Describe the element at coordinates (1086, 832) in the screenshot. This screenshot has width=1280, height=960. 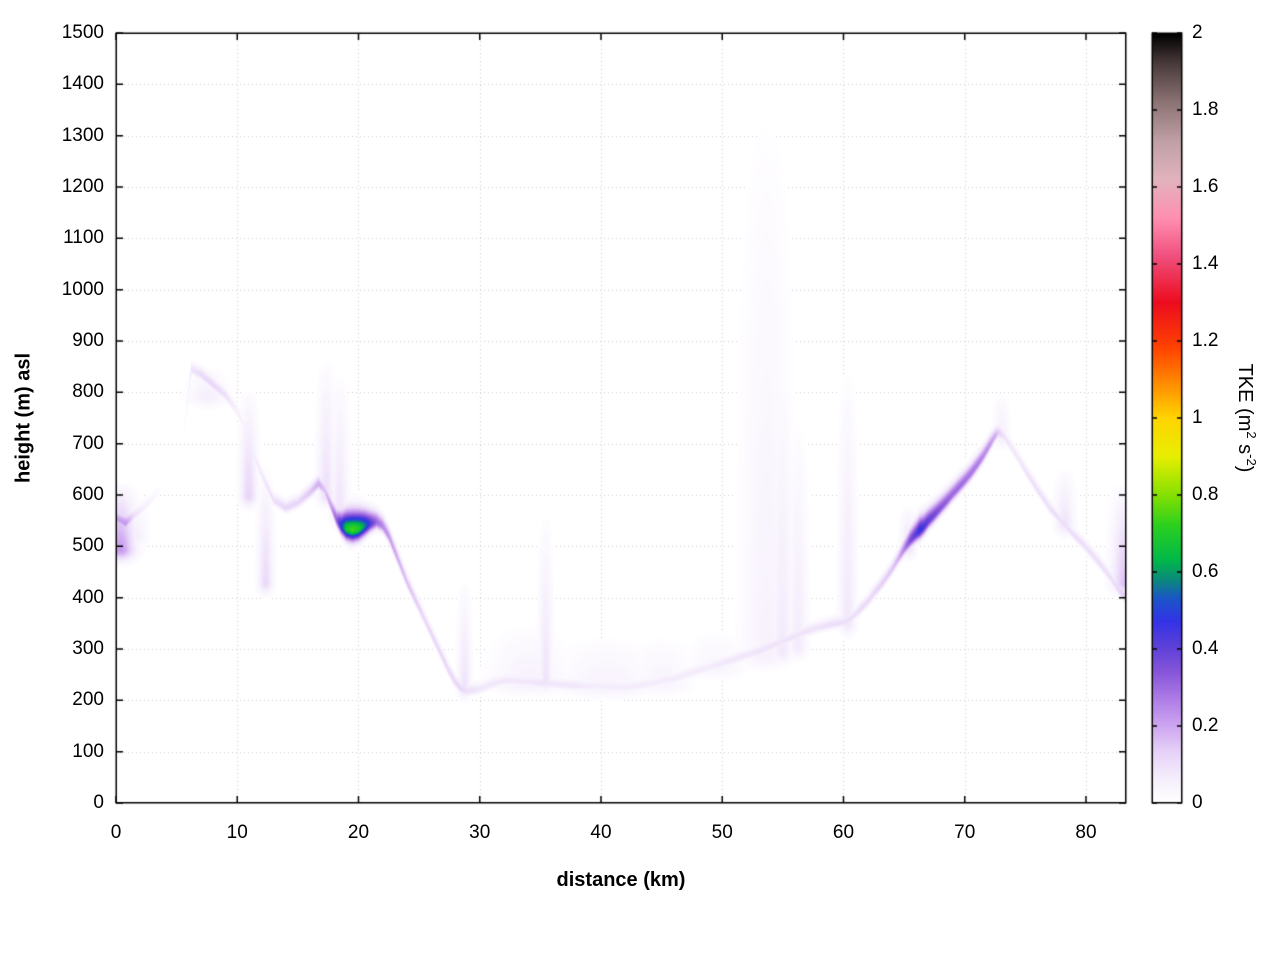
I see `x-tick-label: 80` at that location.